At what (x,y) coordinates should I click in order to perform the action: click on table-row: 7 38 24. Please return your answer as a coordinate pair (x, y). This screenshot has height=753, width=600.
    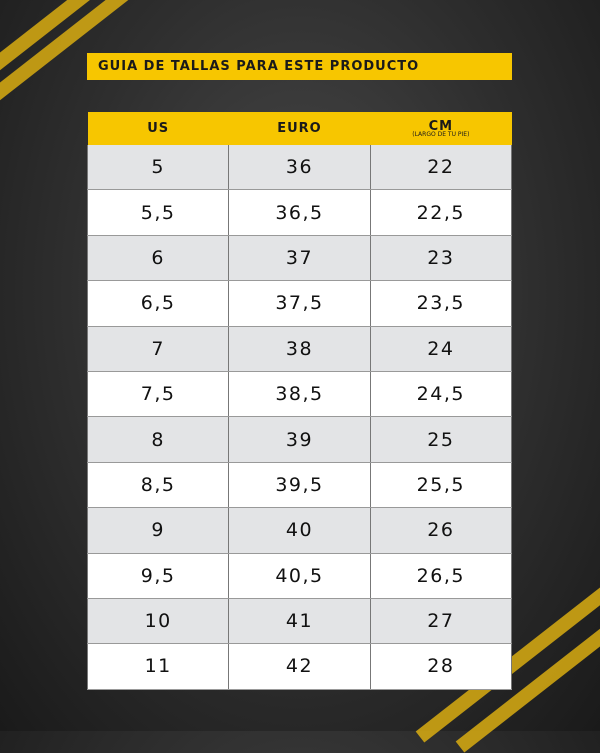
    Looking at the image, I should click on (299, 349).